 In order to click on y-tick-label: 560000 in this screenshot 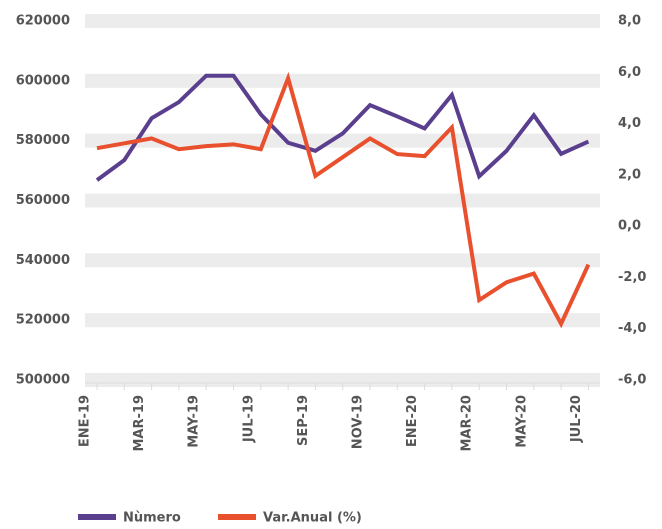, I will do `click(43, 200)`.